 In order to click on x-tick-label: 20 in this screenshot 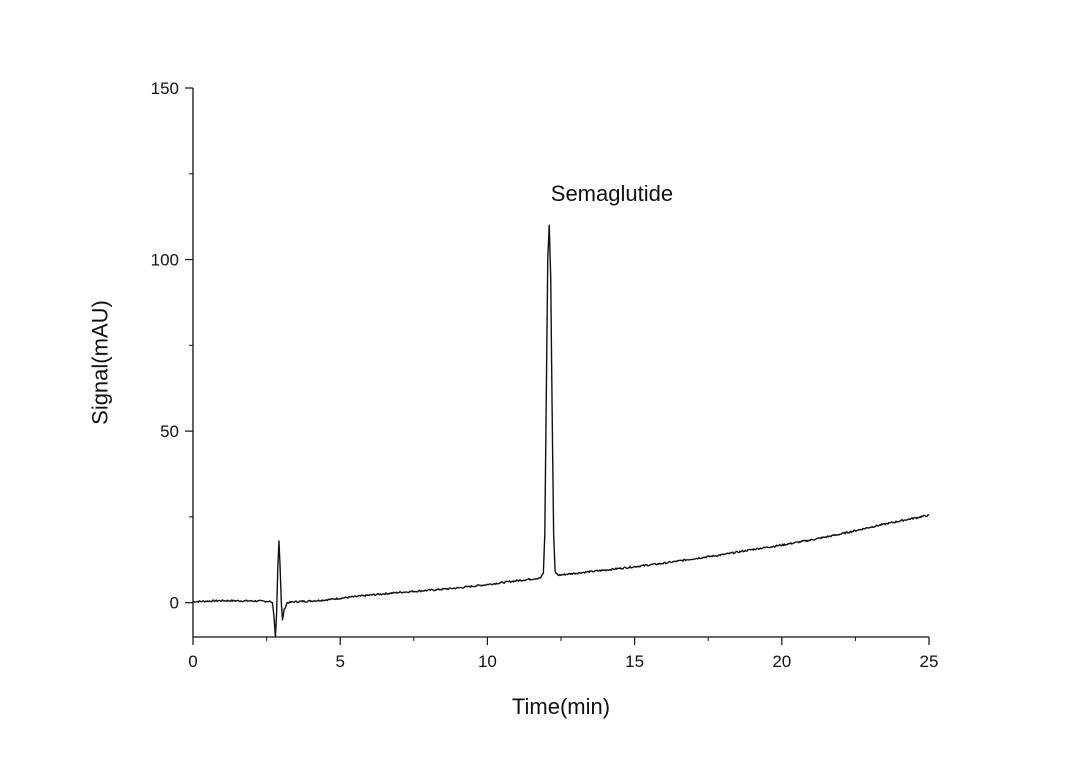, I will do `click(781, 661)`.